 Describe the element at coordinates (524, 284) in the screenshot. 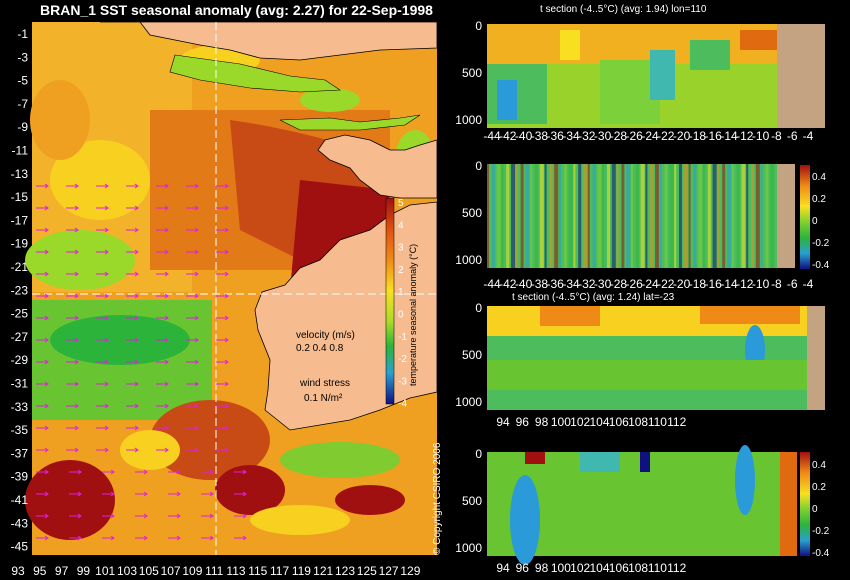

I see `section-x-tick: -40` at that location.